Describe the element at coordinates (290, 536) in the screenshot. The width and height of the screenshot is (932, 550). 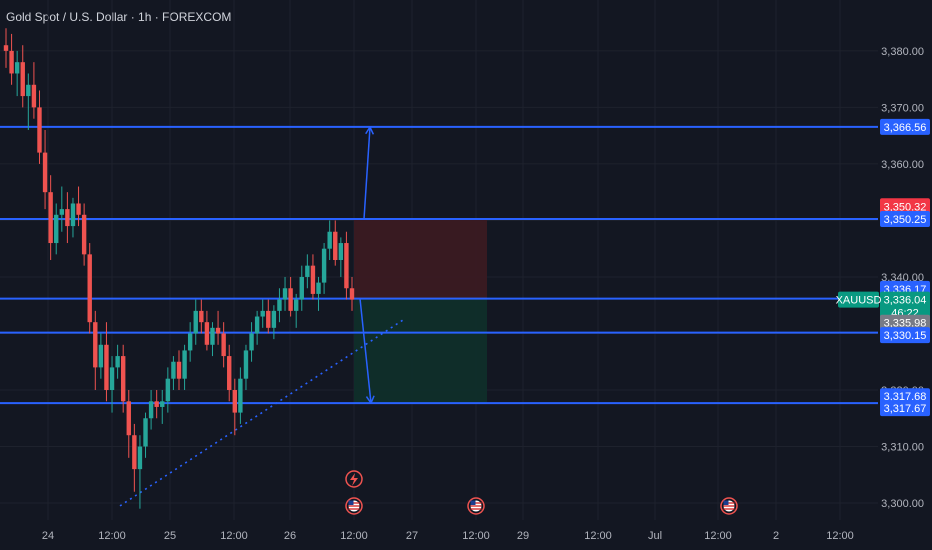
I see `x-tick-label: 26` at that location.